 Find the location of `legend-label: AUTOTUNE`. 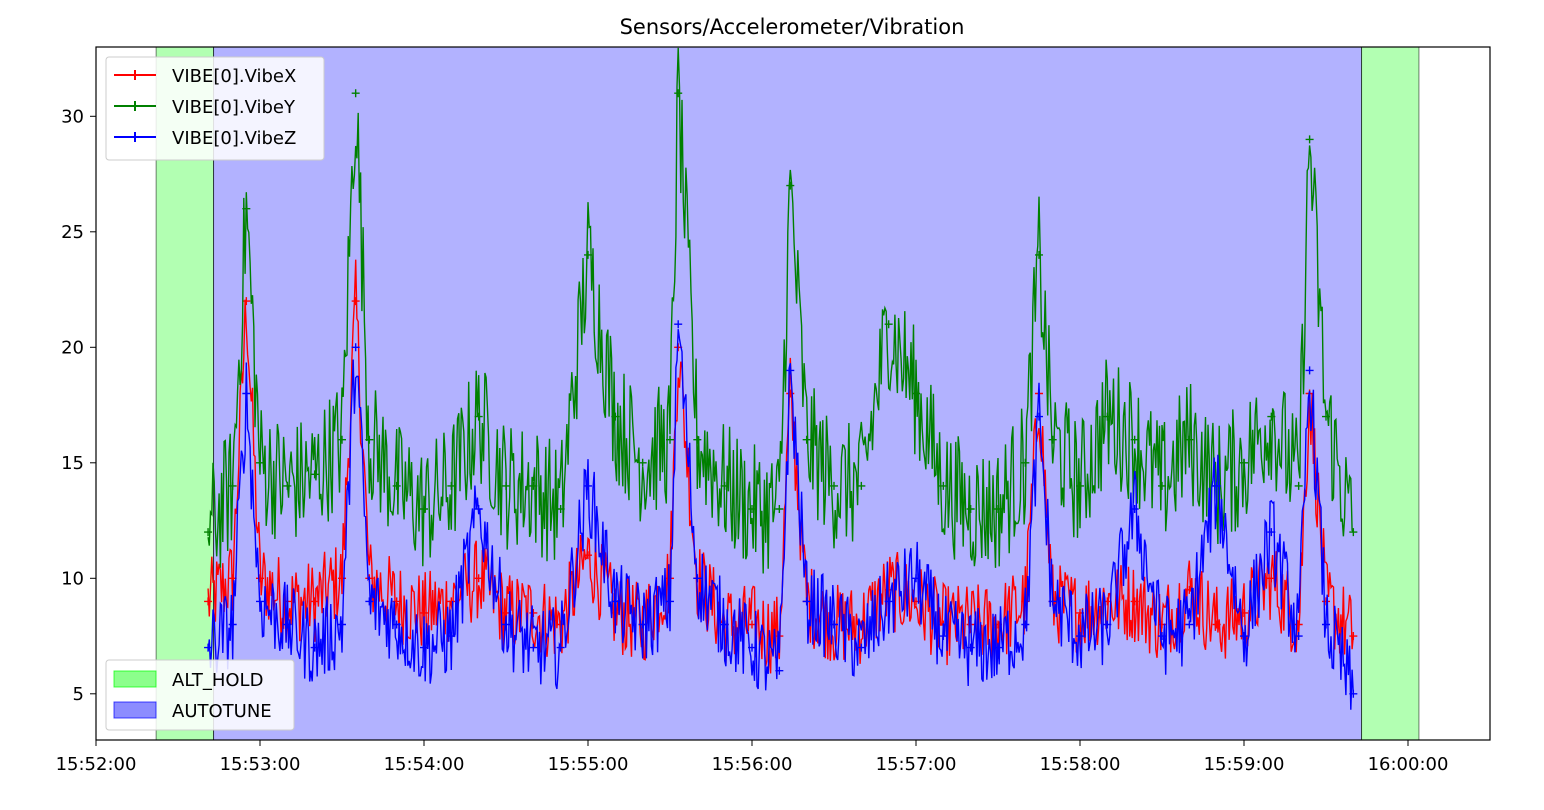

legend-label: AUTOTUNE is located at coordinates (222, 711).